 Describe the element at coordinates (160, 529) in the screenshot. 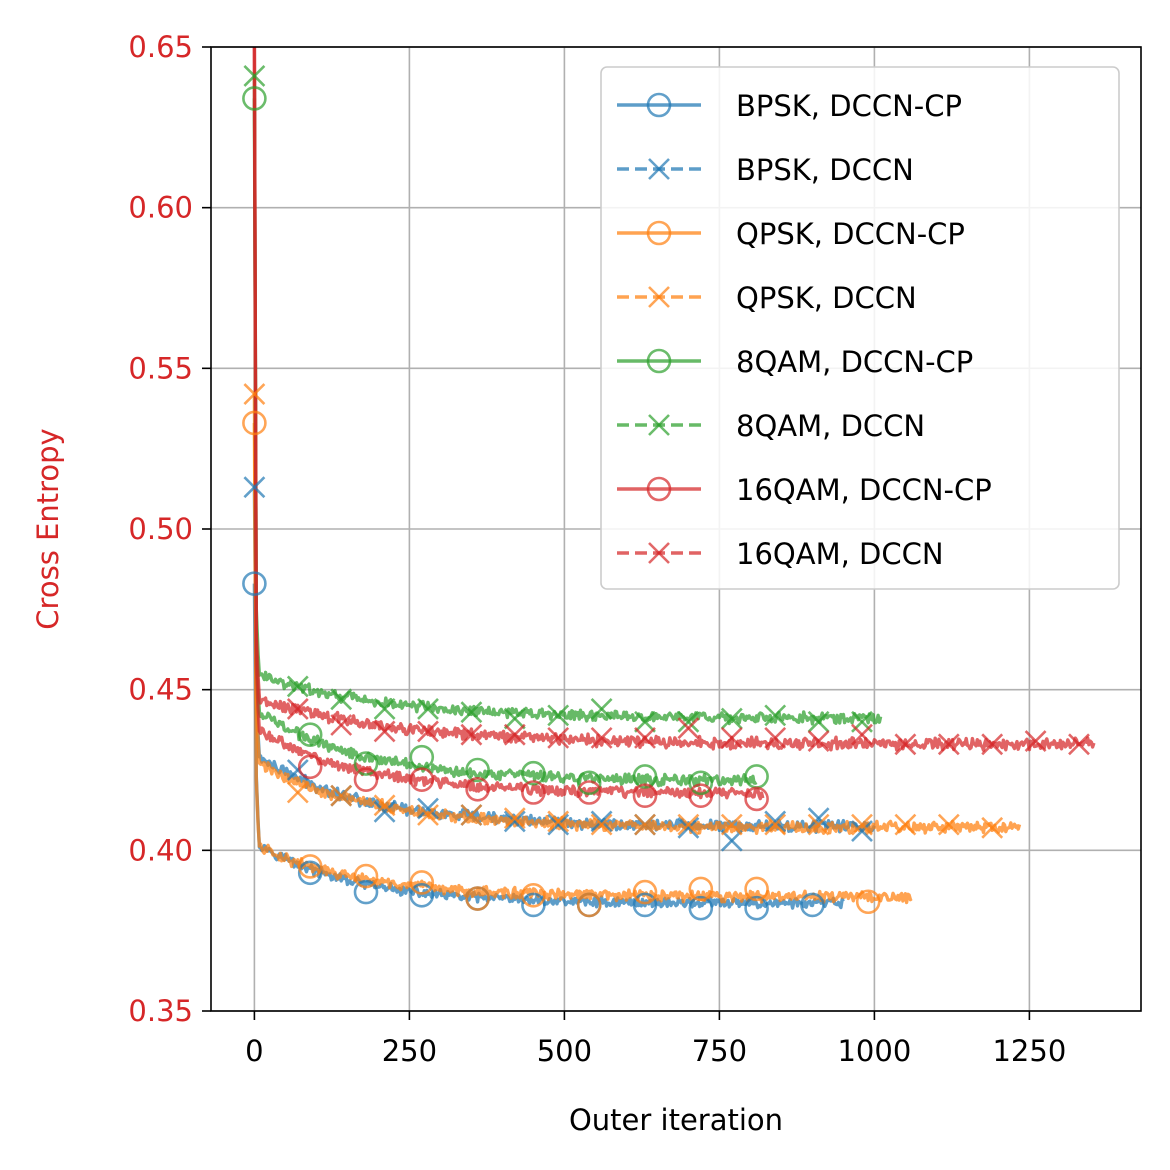

I see `y-tick-label: 0.50` at that location.